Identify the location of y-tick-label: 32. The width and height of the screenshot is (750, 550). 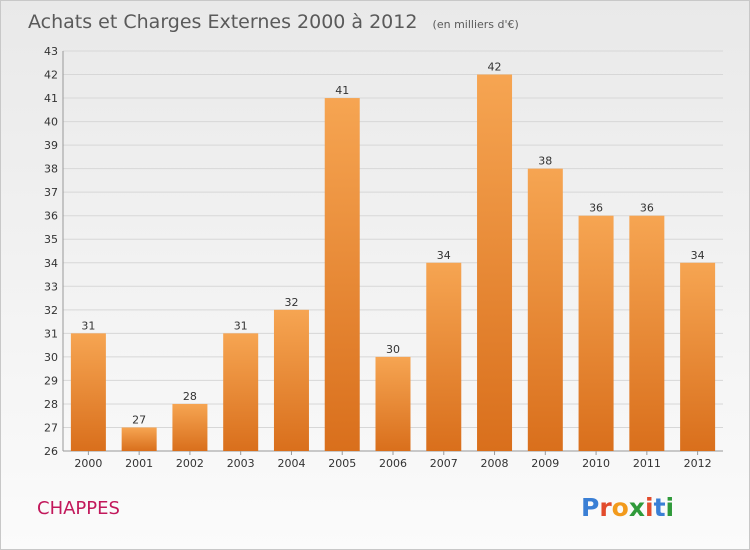
(51, 310).